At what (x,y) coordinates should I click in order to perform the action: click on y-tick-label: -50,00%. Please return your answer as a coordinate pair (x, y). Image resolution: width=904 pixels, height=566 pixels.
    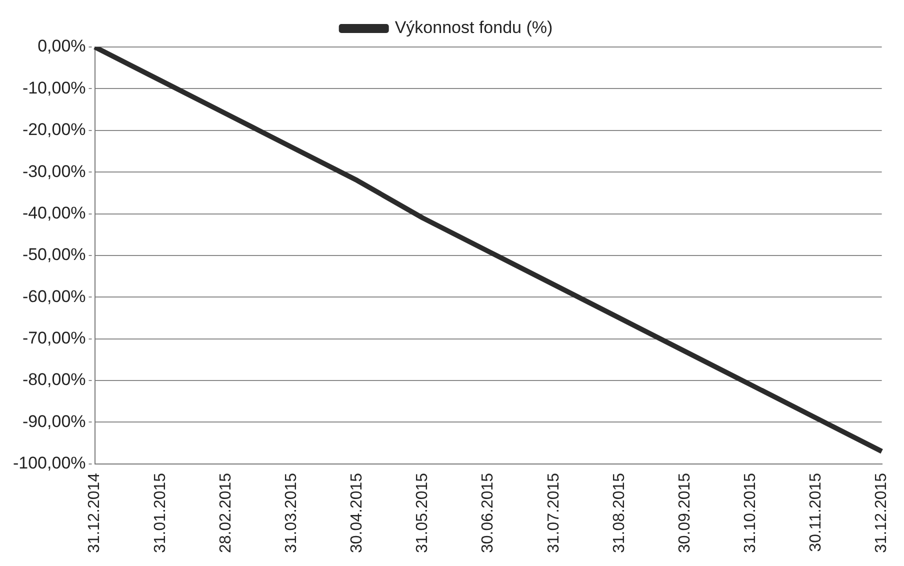
    Looking at the image, I should click on (54, 254).